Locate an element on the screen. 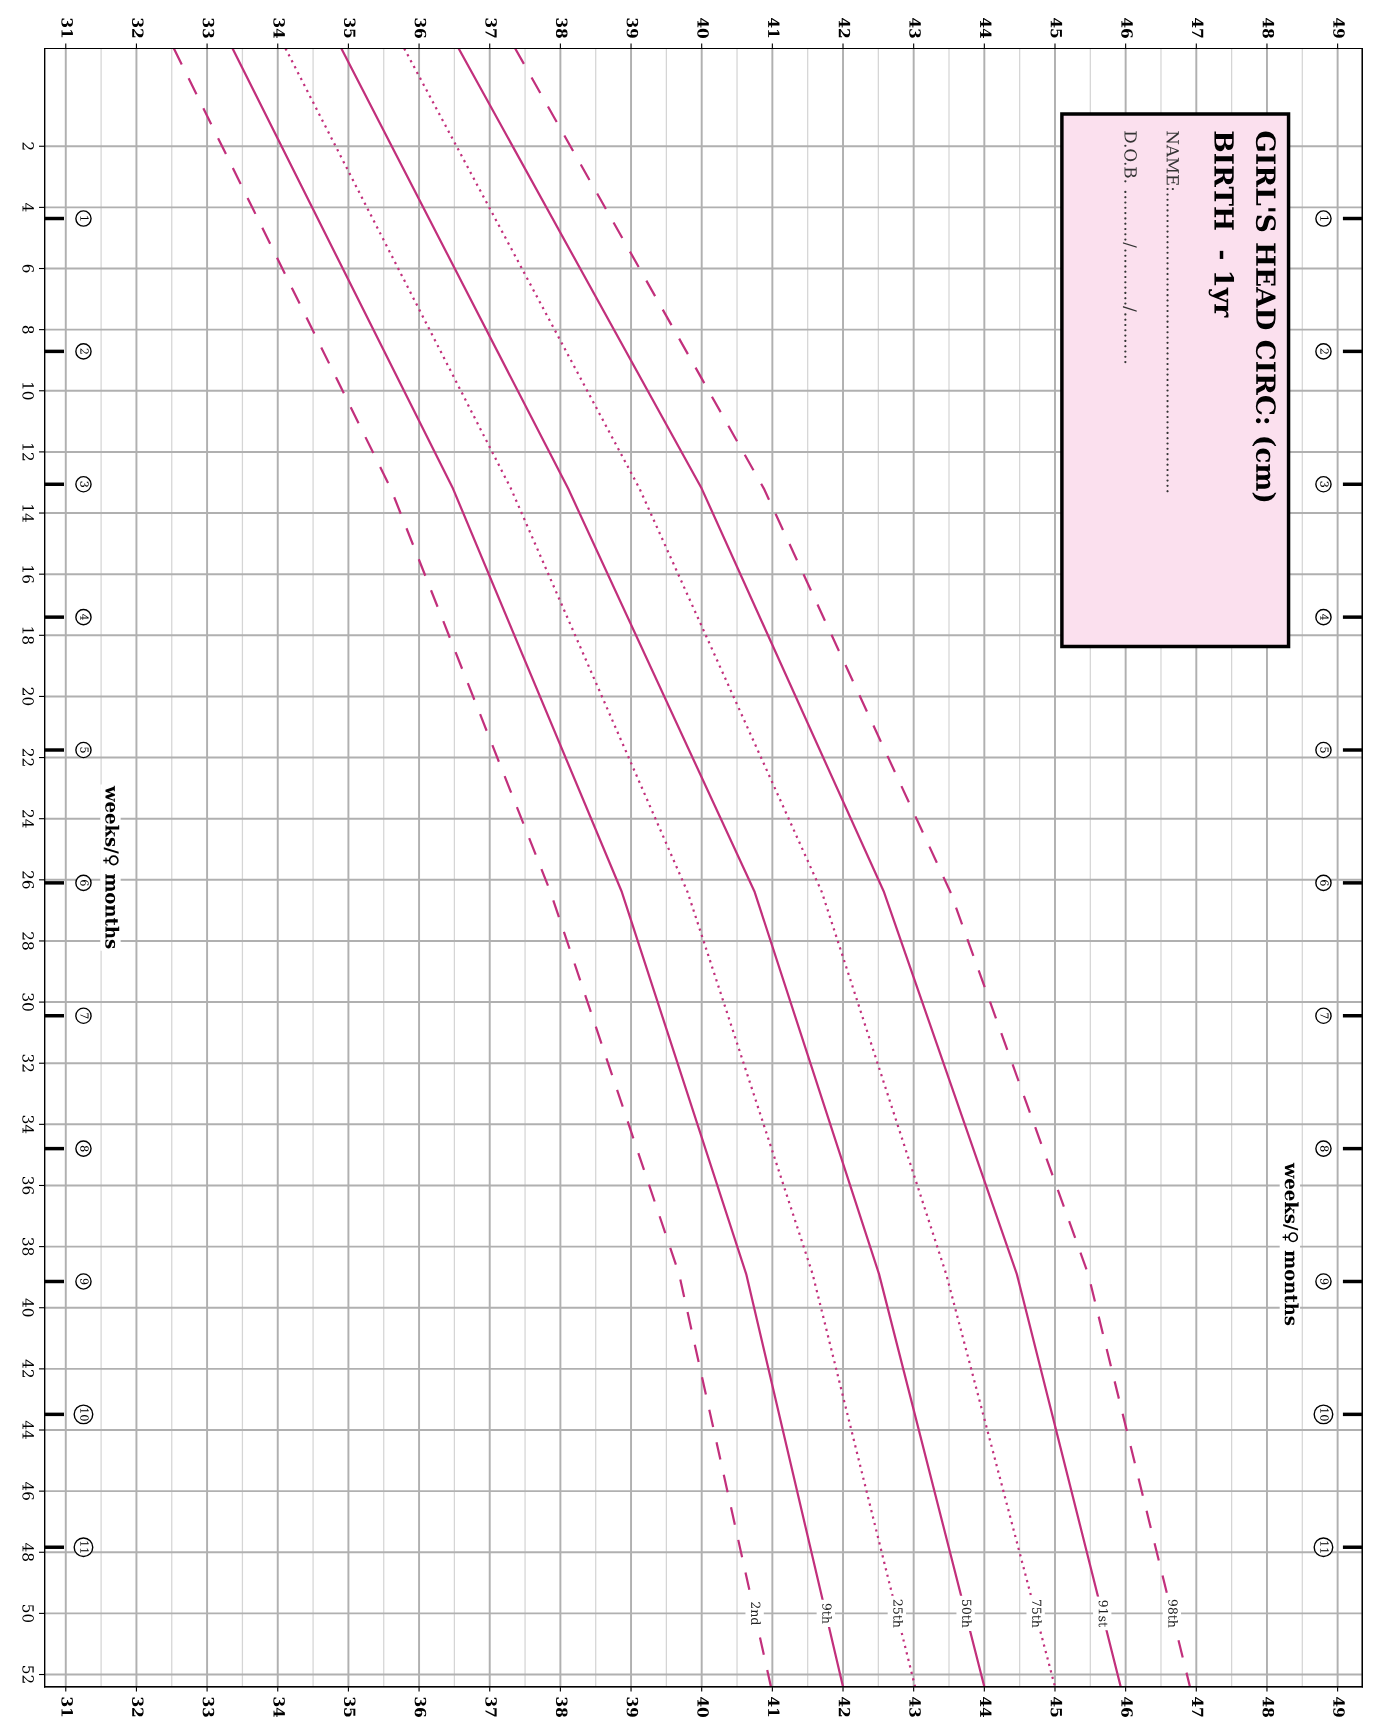 This screenshot has width=1393, height=1730. x2-tick-label: 45 is located at coordinates (1056, 1707).